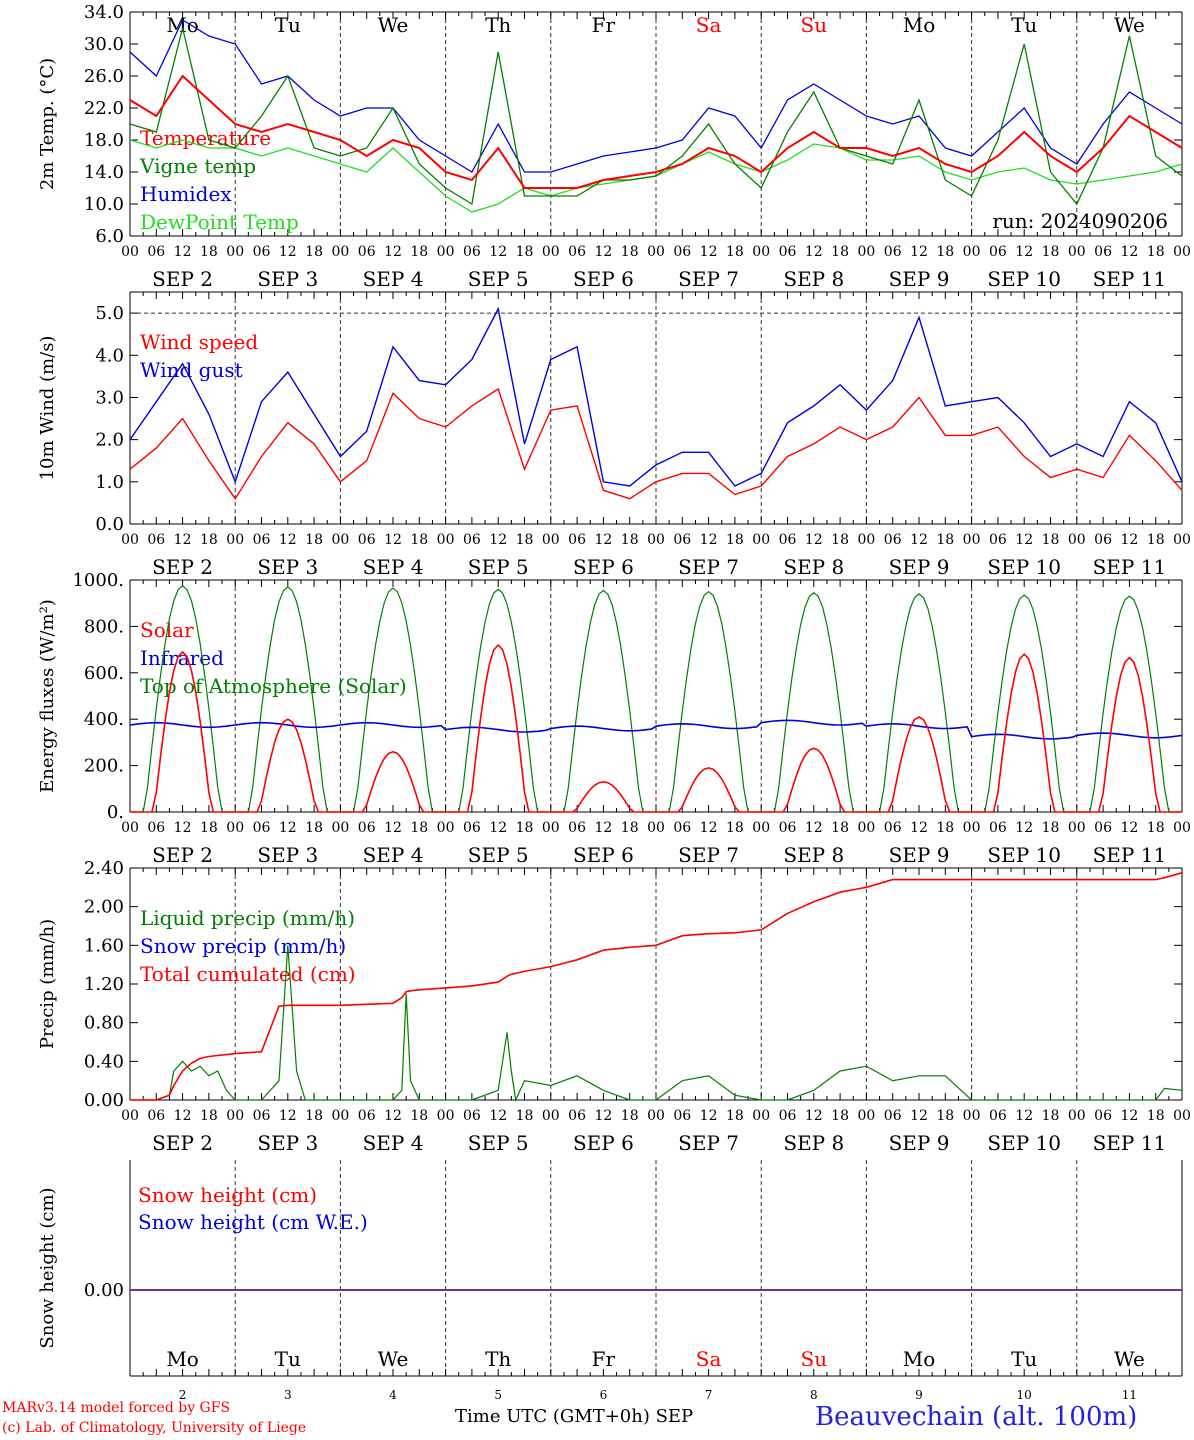 The image size is (1194, 1440). I want to click on y-tick-label: 4.0, so click(109, 355).